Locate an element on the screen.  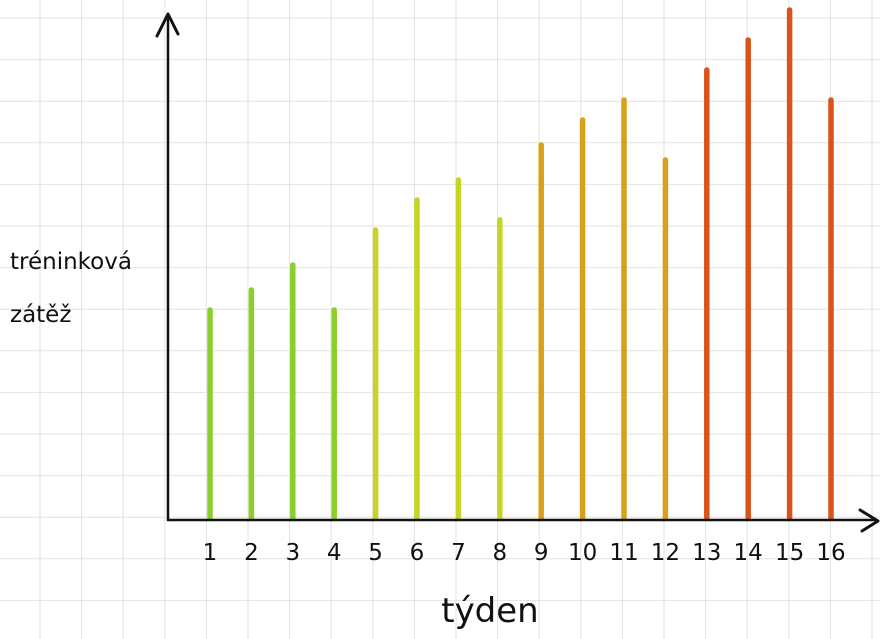
x-tick-label-5: 5 is located at coordinates (375, 553).